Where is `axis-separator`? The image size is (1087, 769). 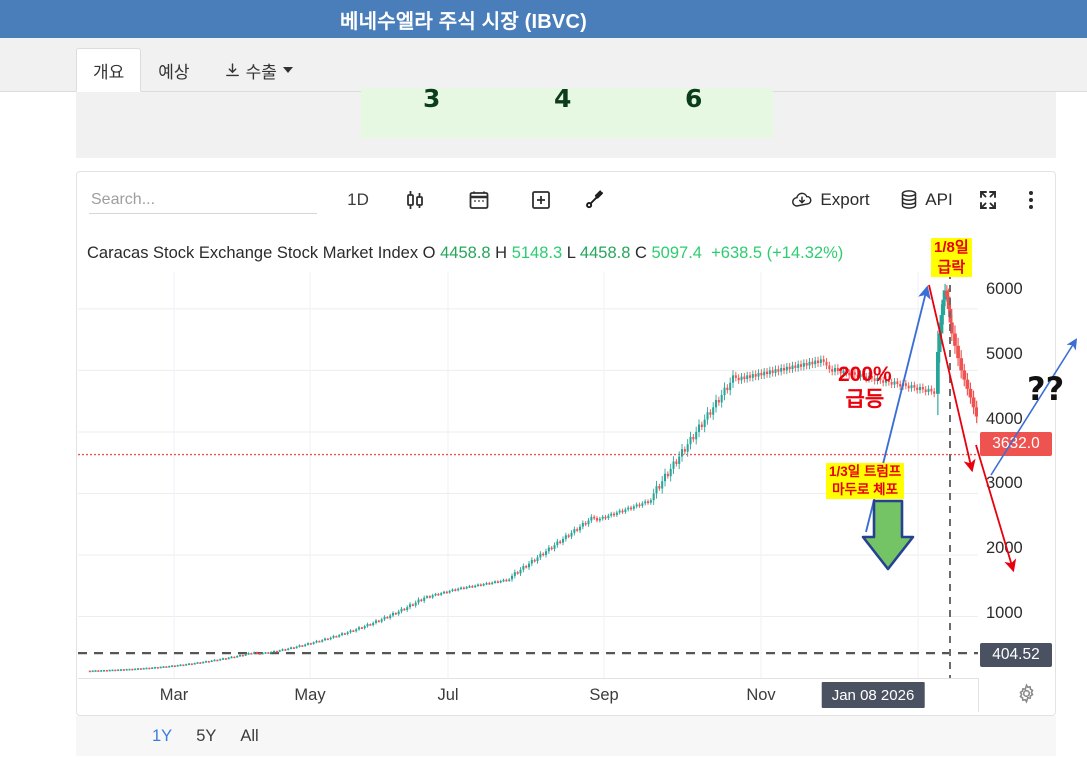 axis-separator is located at coordinates (978, 695).